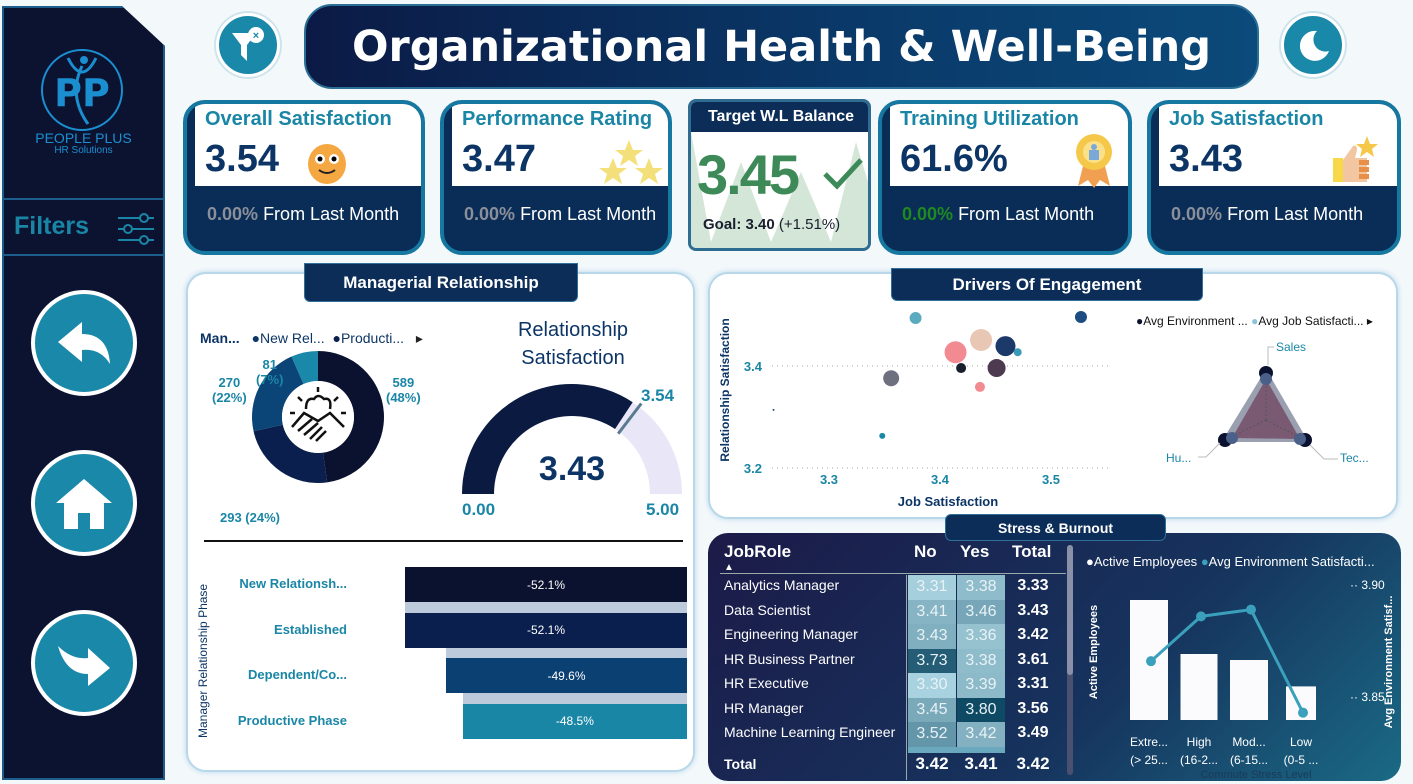  What do you see at coordinates (1301, 742) in the screenshot?
I see `x-tick-label: Low` at bounding box center [1301, 742].